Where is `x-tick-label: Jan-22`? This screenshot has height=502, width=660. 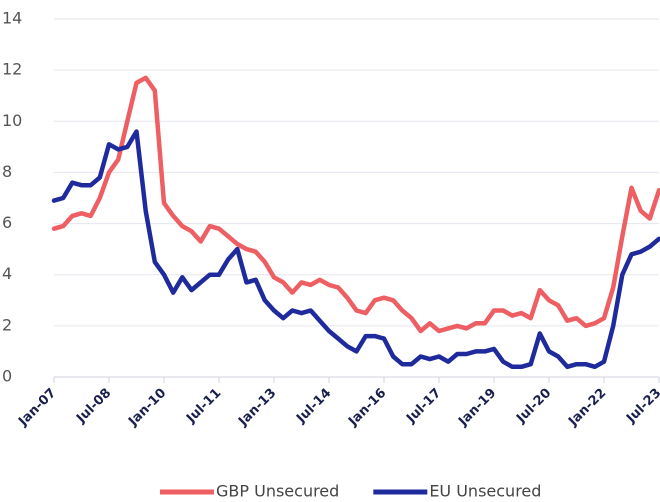 x-tick-label: Jan-22 is located at coordinates (587, 408).